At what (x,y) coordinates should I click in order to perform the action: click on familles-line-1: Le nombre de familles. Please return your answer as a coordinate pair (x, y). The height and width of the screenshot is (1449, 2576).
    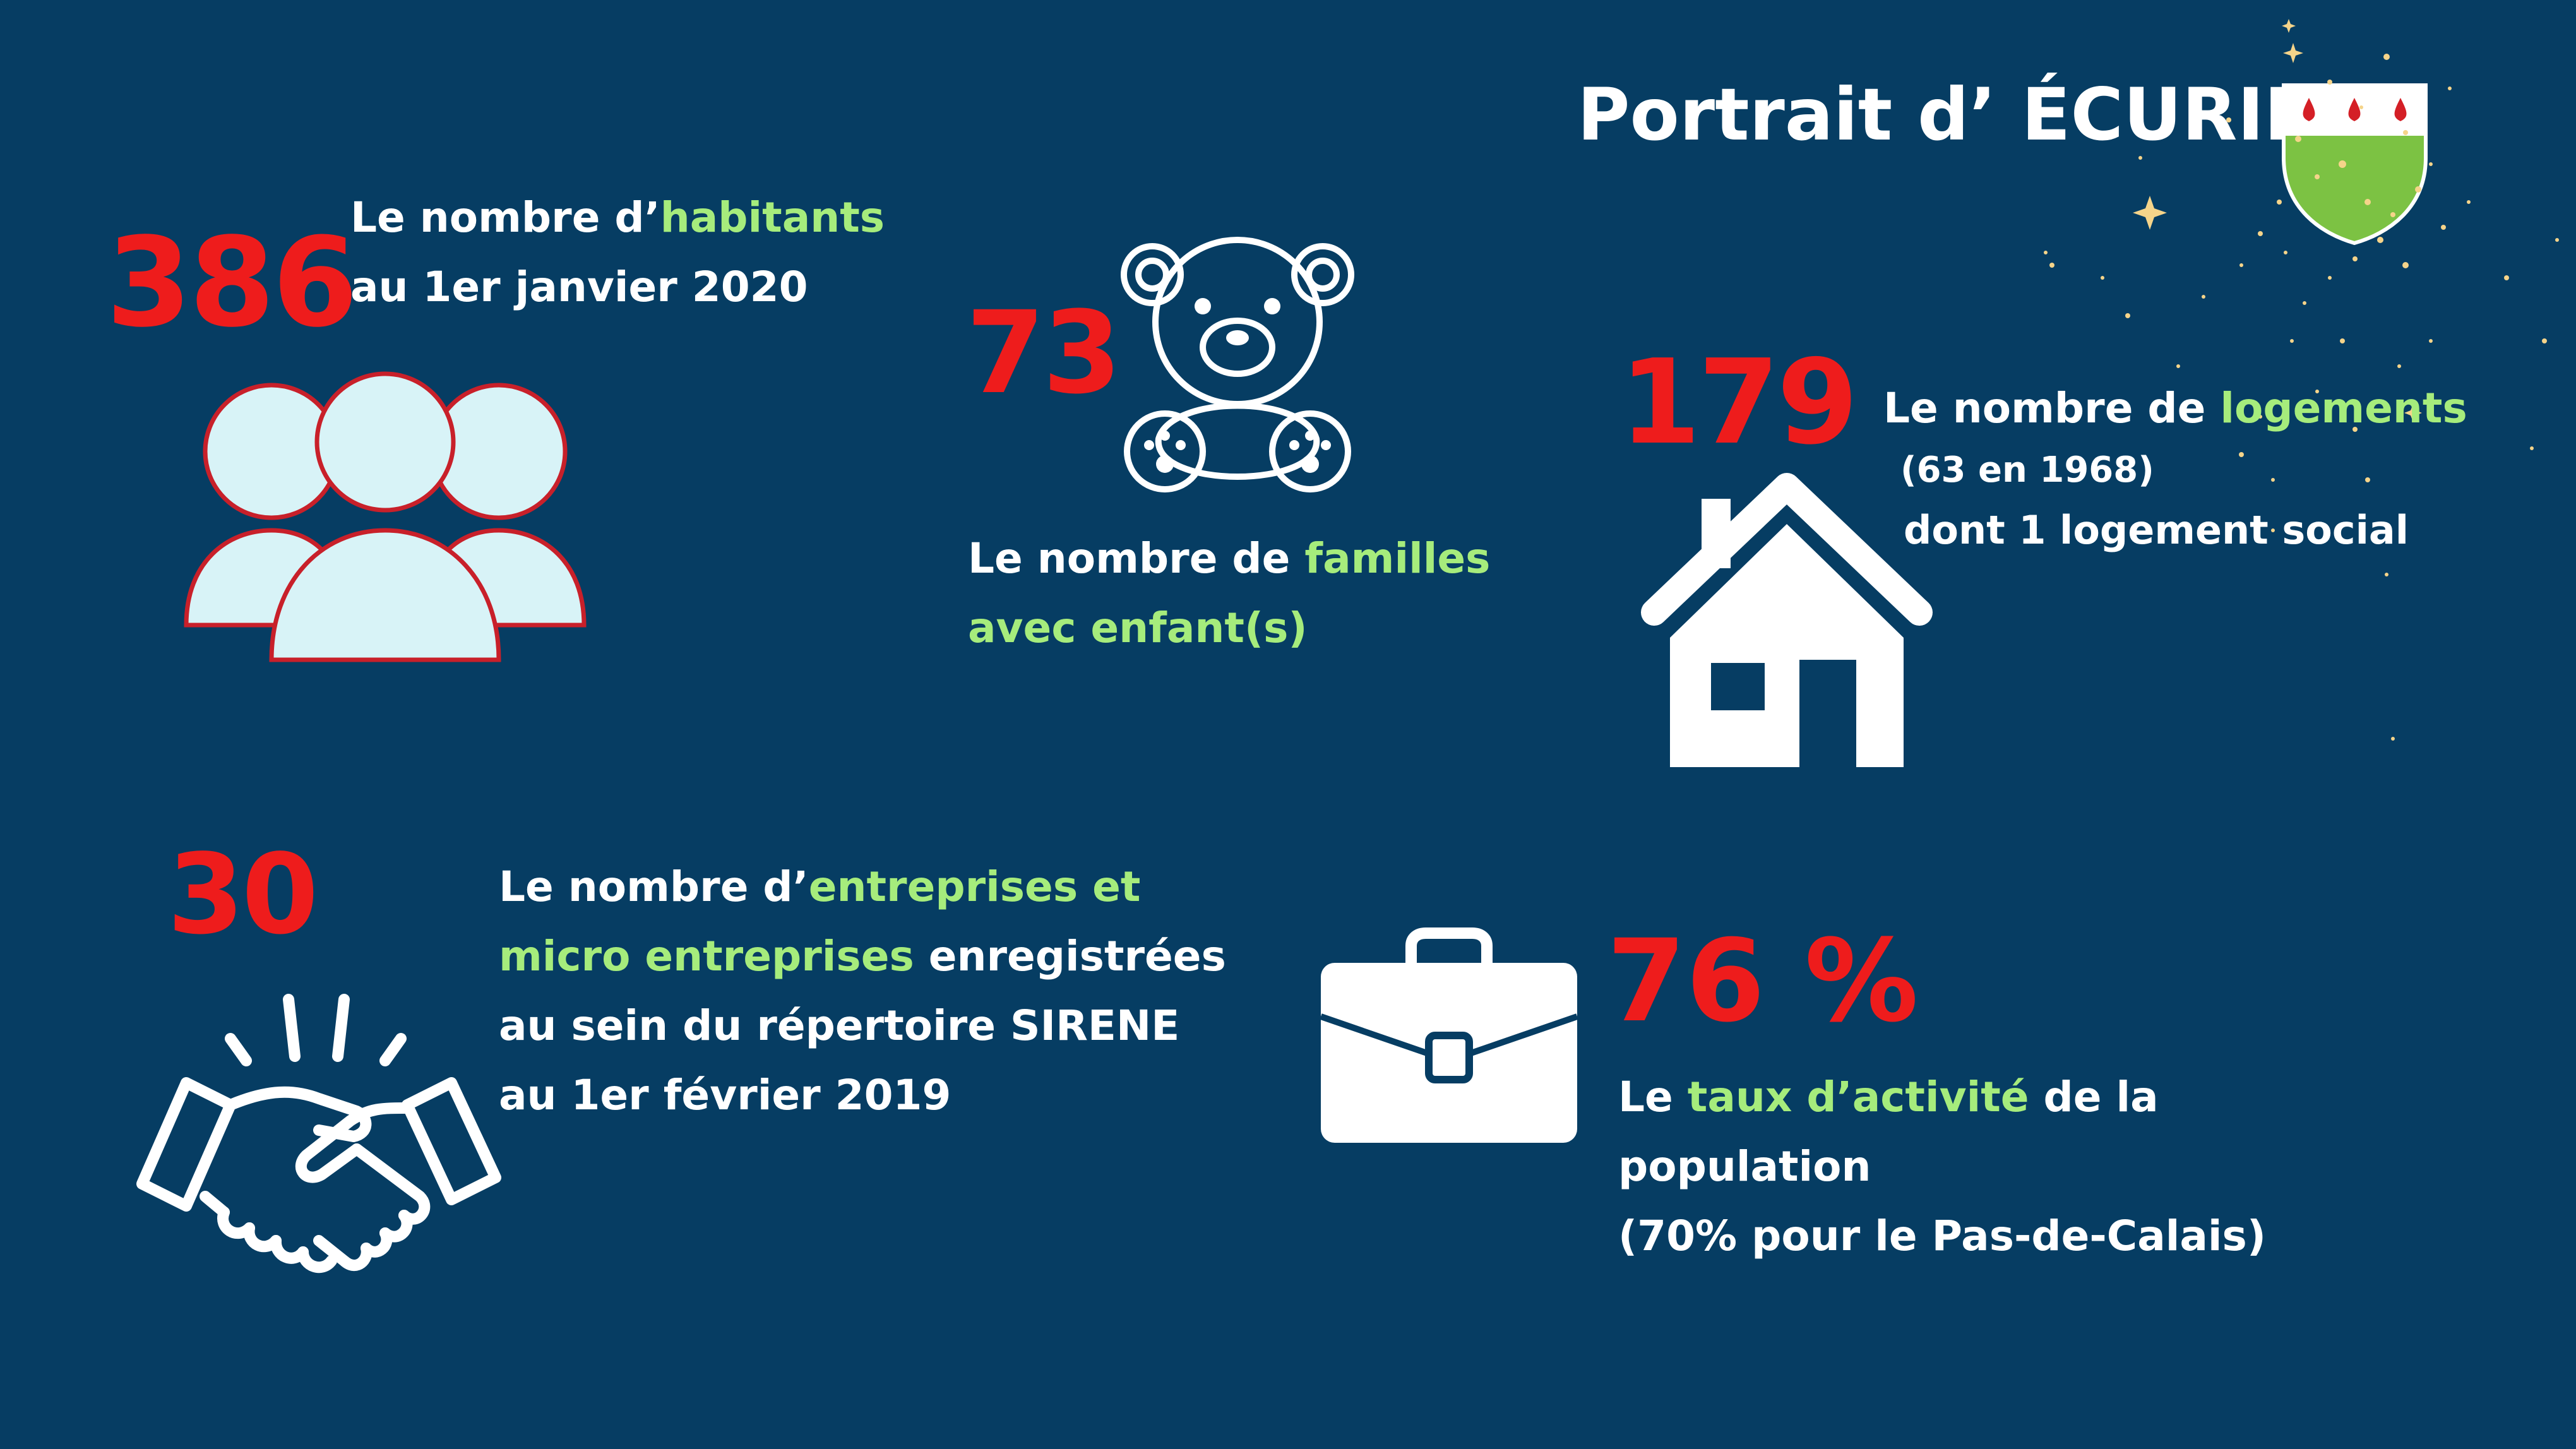
    Looking at the image, I should click on (1229, 558).